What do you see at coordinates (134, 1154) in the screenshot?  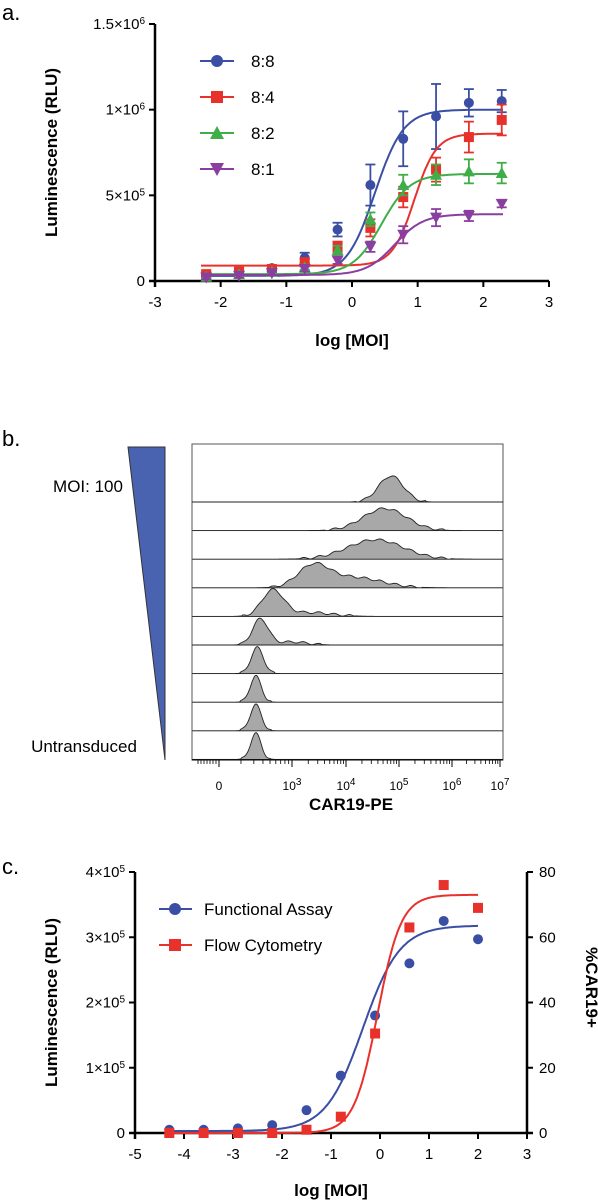 I see `x-tick-label-c: -5` at bounding box center [134, 1154].